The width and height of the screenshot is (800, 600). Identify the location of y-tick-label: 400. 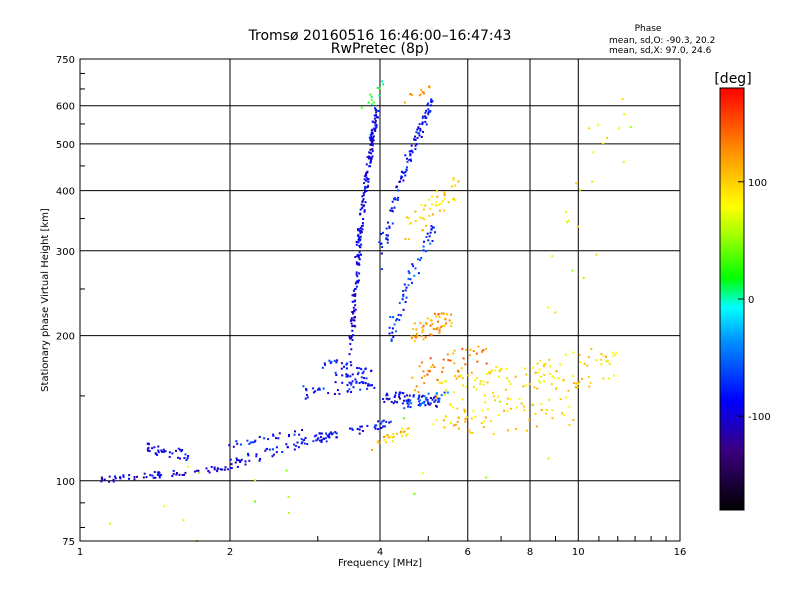
(65, 192).